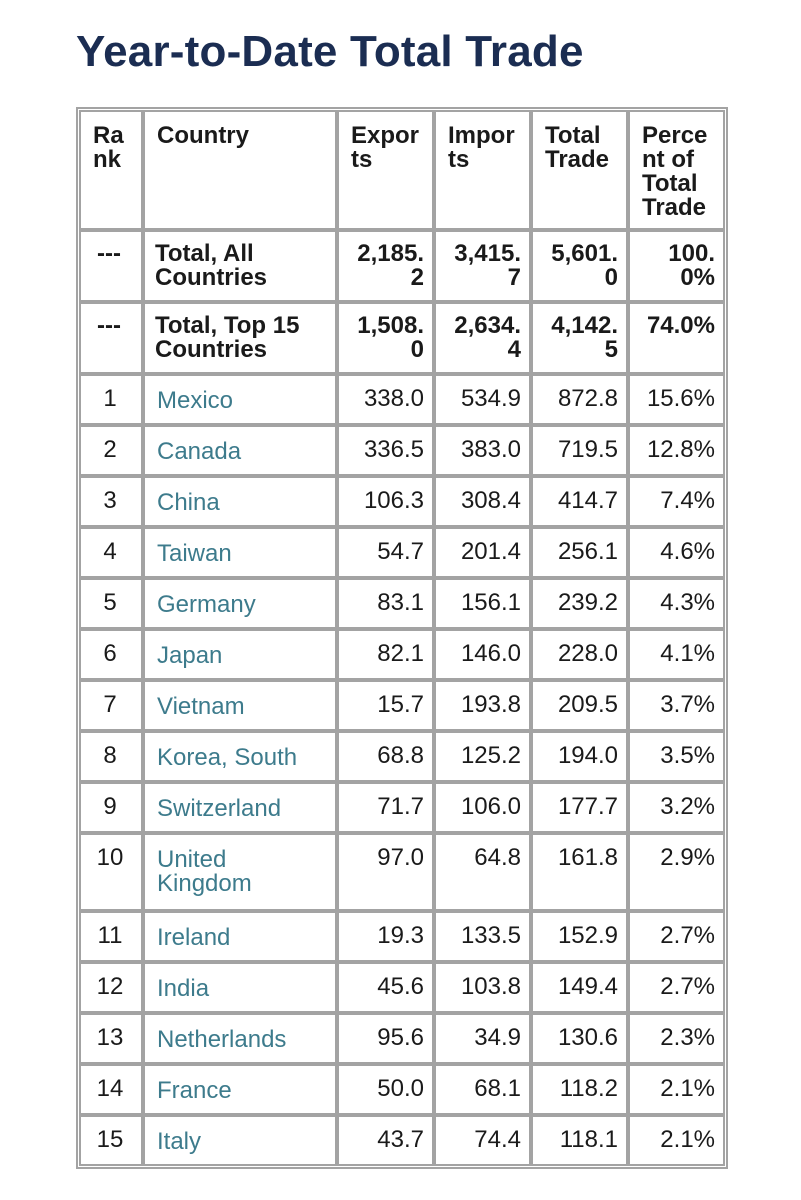  I want to click on table-row: 7 Vietnam 15.7 193.8 209.5 3.7%, so click(402, 705).